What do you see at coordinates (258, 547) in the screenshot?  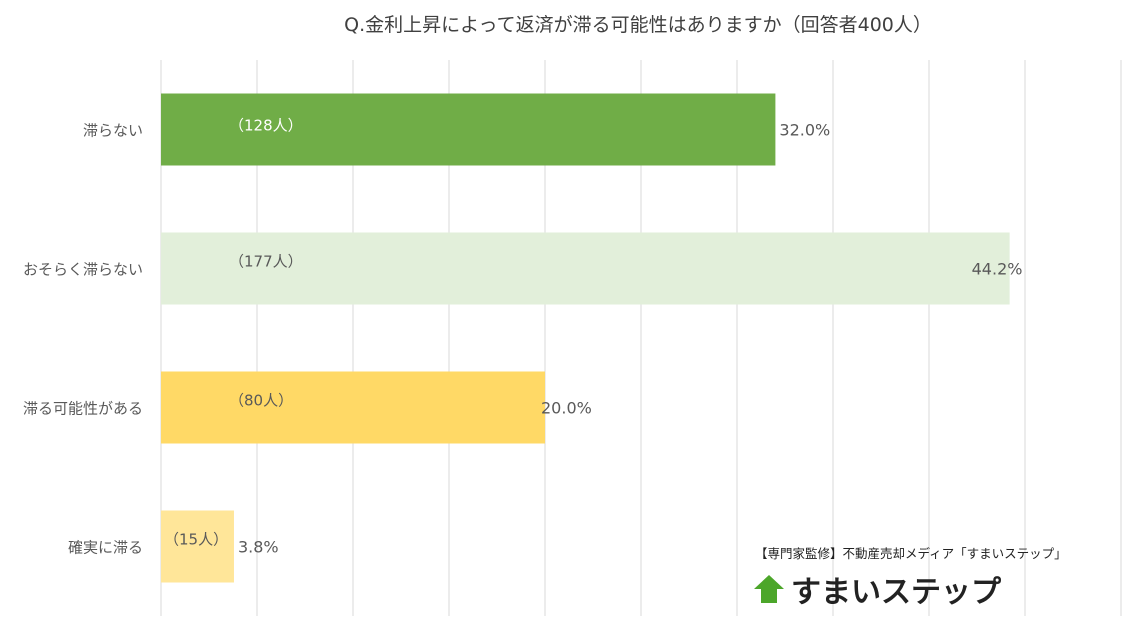 I see `value-label: 3.8%` at bounding box center [258, 547].